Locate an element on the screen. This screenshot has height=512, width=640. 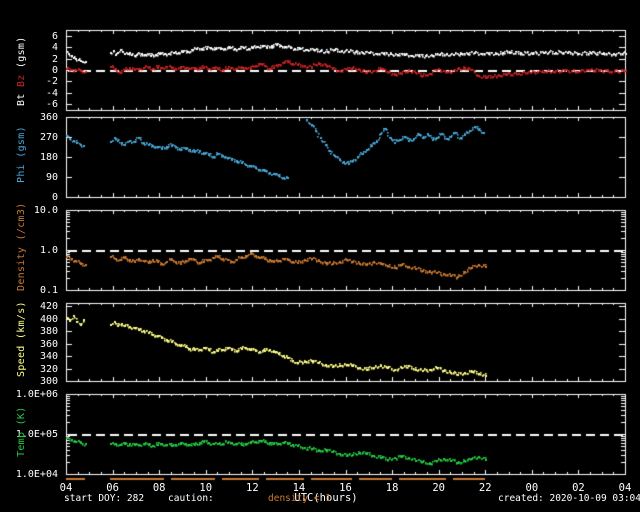
xtick-label-16: 16 is located at coordinates (345, 488).